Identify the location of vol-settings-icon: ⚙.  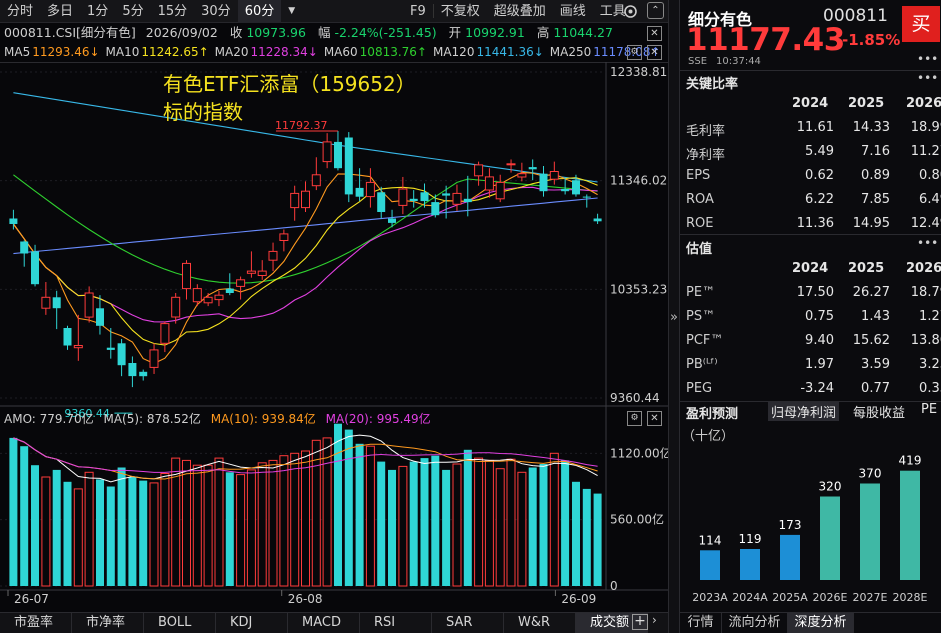
(634, 418).